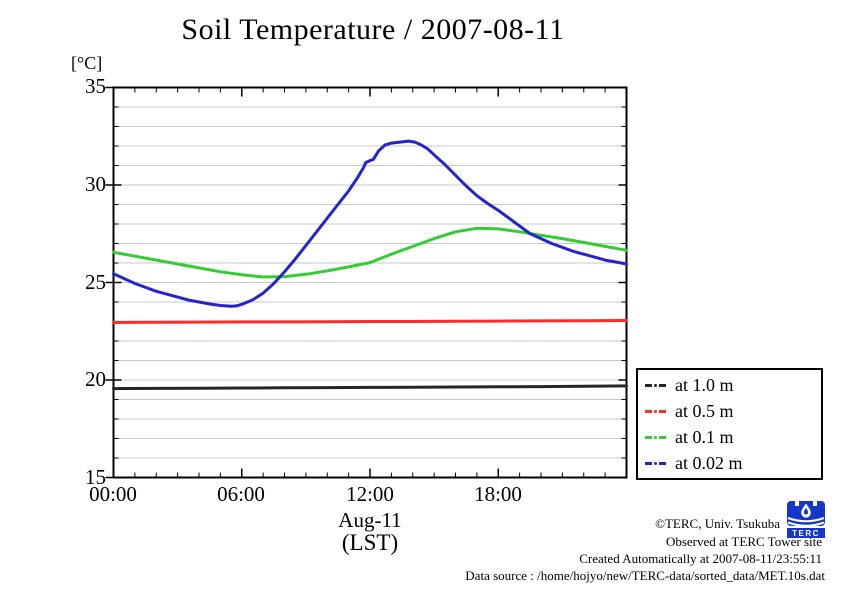 Image resolution: width=842 pixels, height=595 pixels. I want to click on y-tick-label-35: 35, so click(95, 86).